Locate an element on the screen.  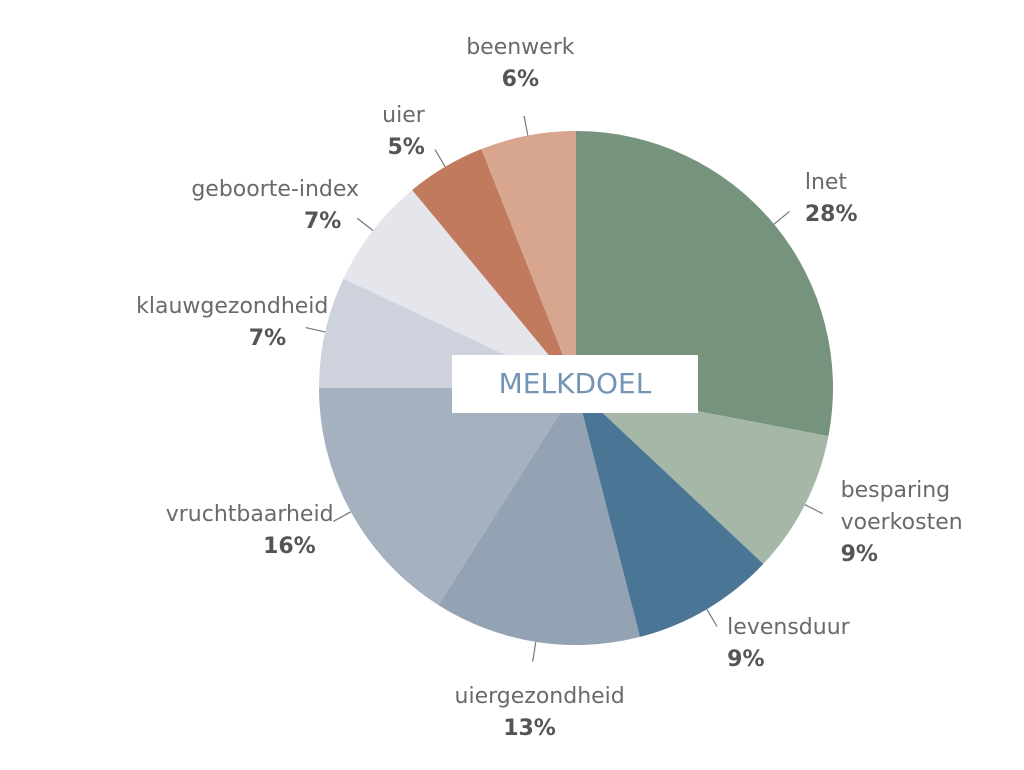
slice-value-label: 28% is located at coordinates (831, 214).